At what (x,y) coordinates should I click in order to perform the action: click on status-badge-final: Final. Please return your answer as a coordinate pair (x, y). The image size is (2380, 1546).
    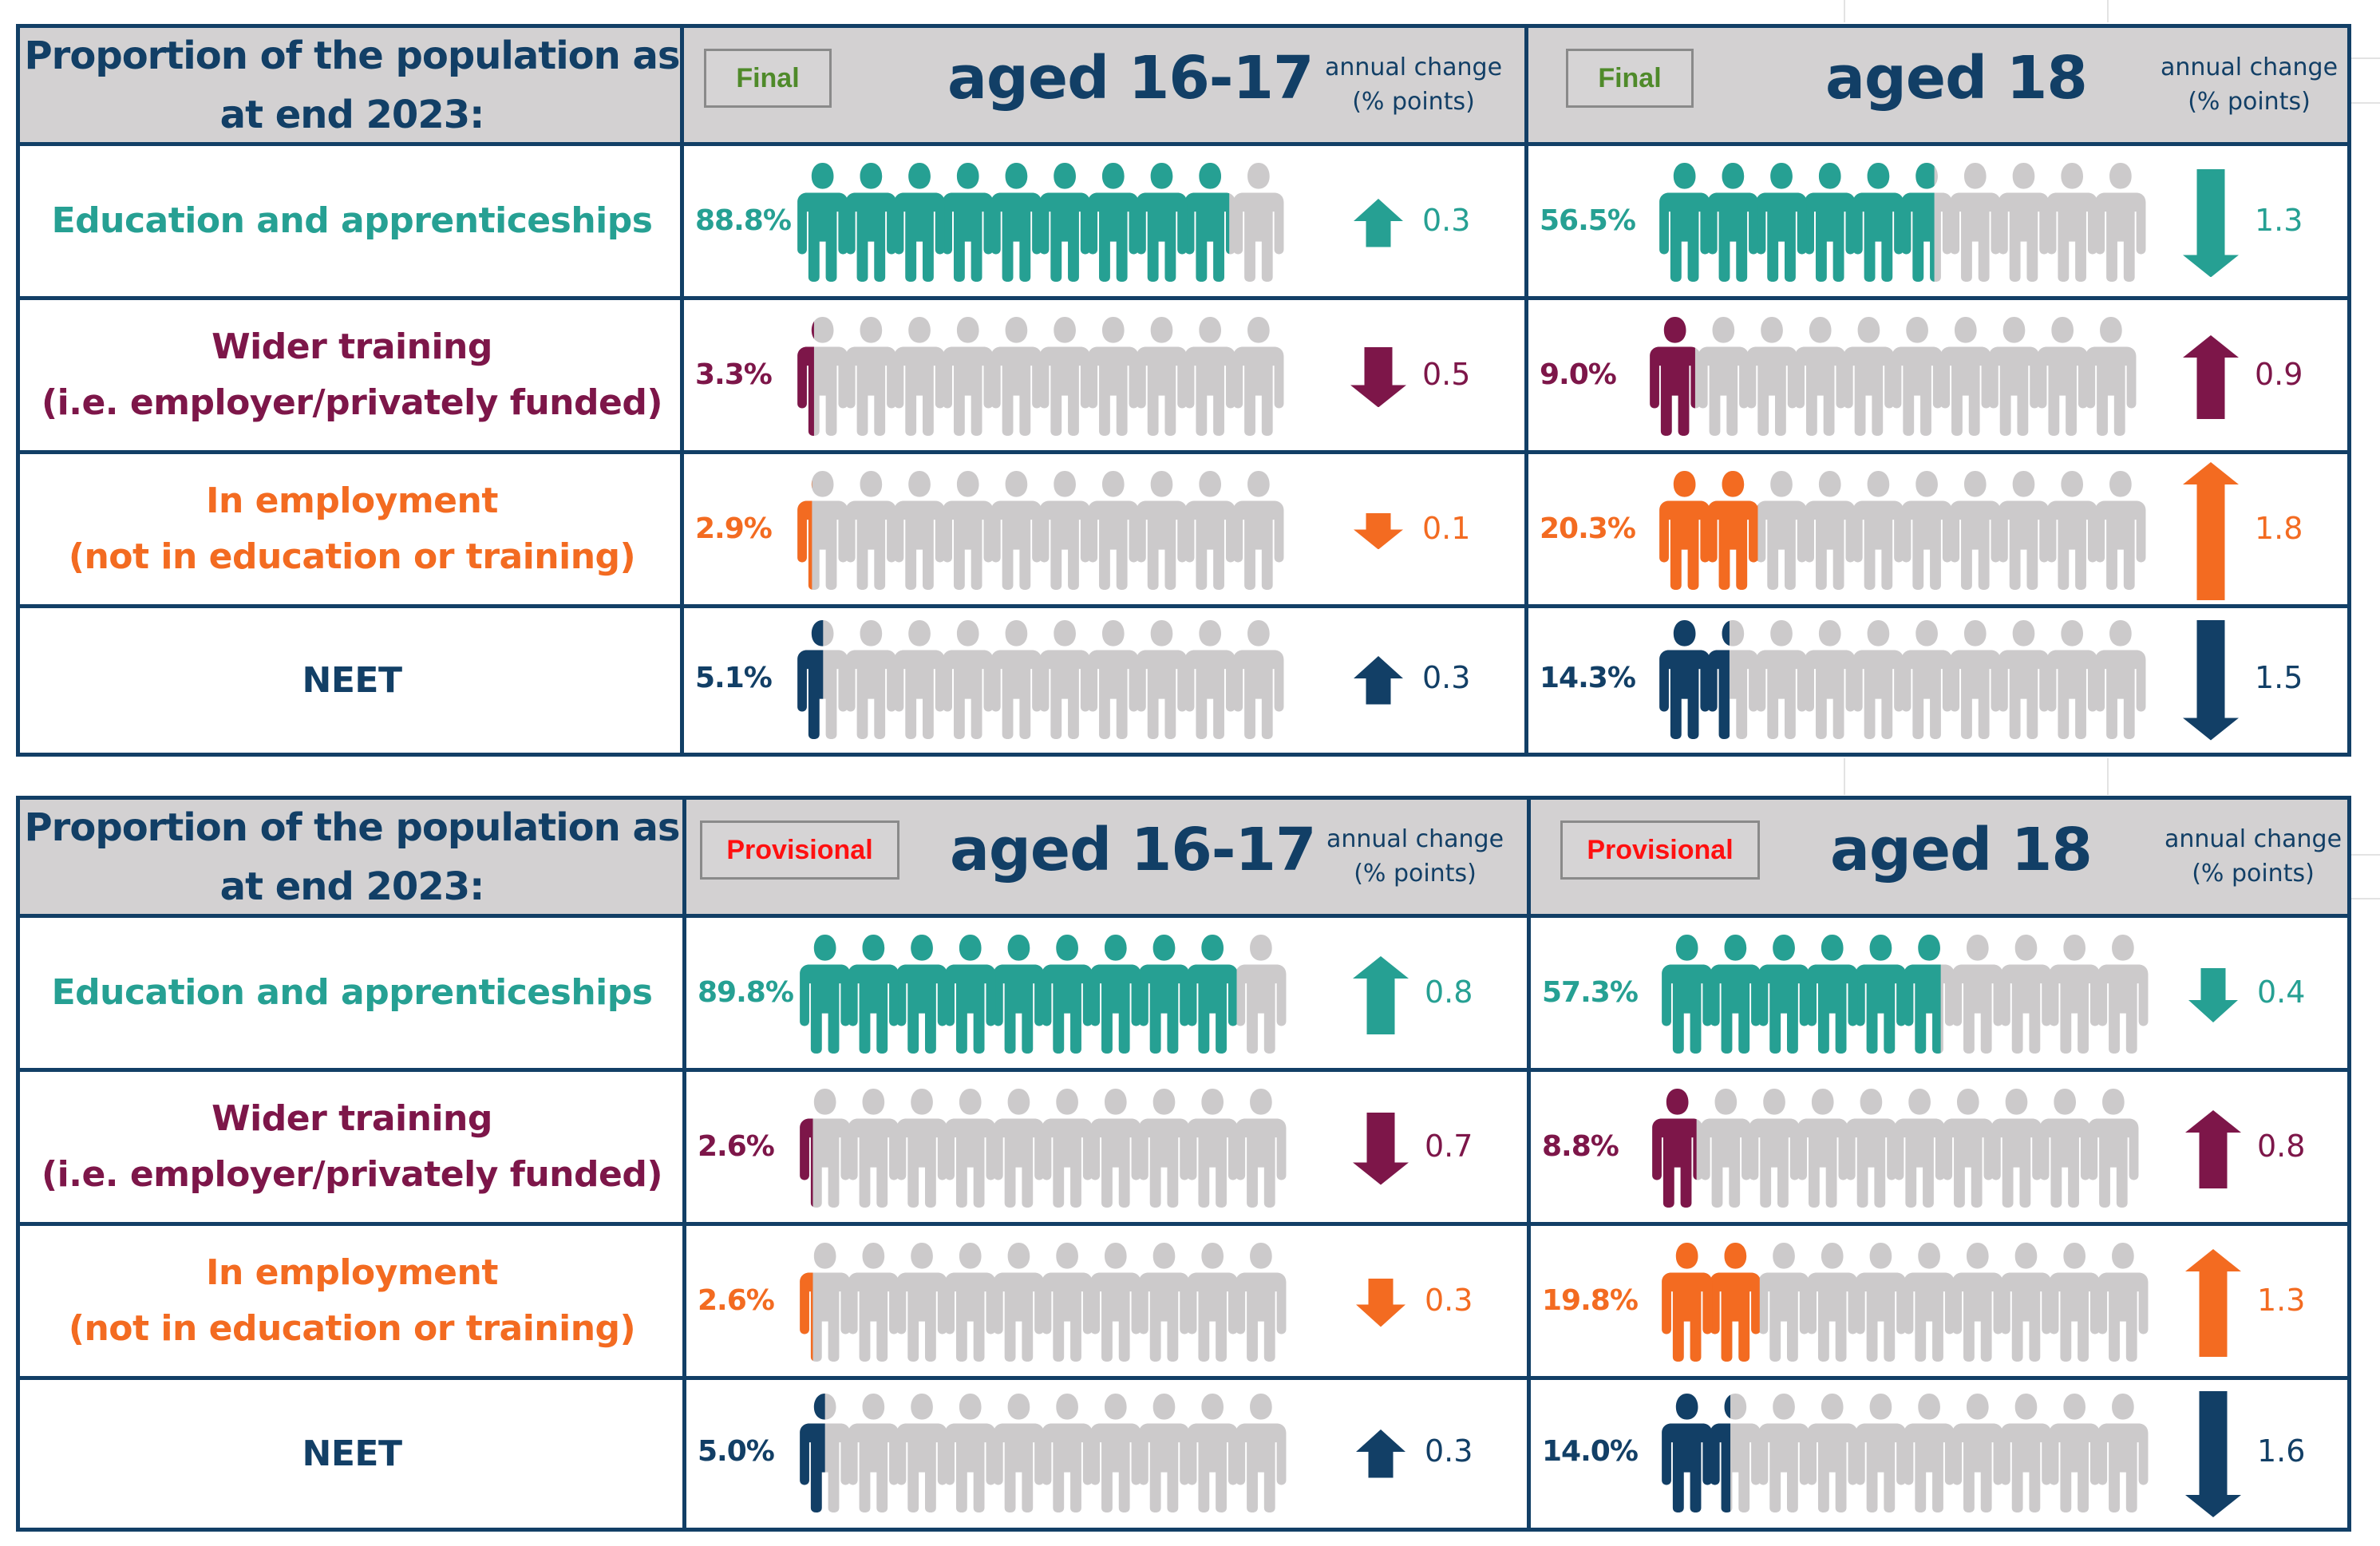
    Looking at the image, I should click on (1630, 78).